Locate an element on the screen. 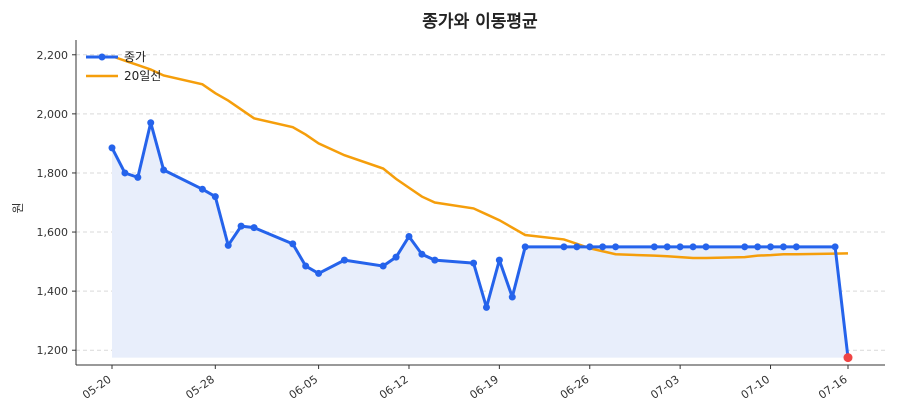 The height and width of the screenshot is (420, 900). legend-ma-label: 20일선 is located at coordinates (142, 76).